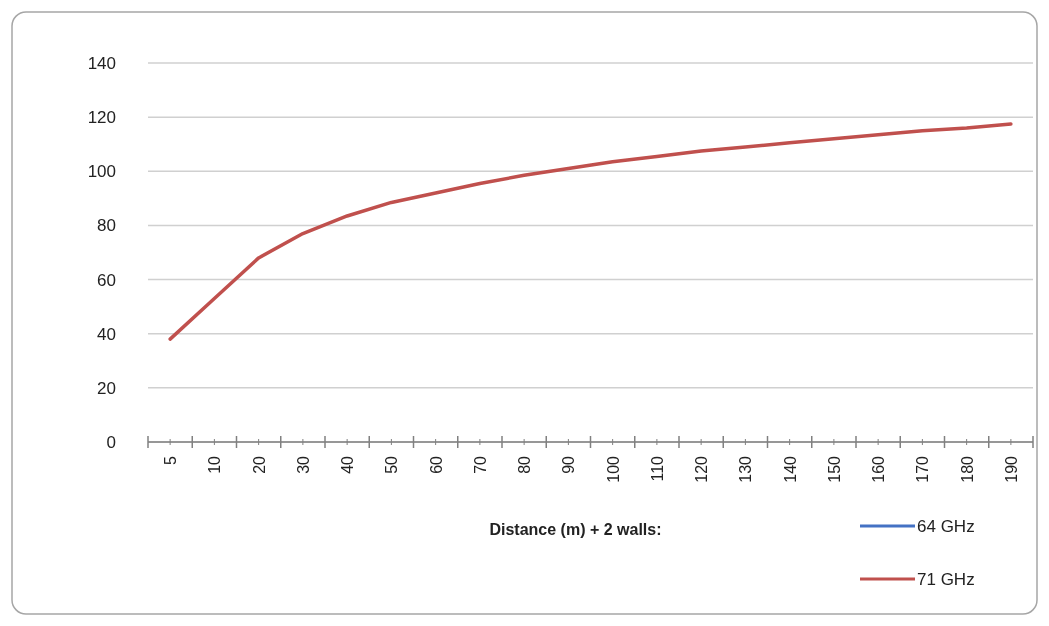  What do you see at coordinates (392, 464) in the screenshot?
I see `x-tick-label: 50` at bounding box center [392, 464].